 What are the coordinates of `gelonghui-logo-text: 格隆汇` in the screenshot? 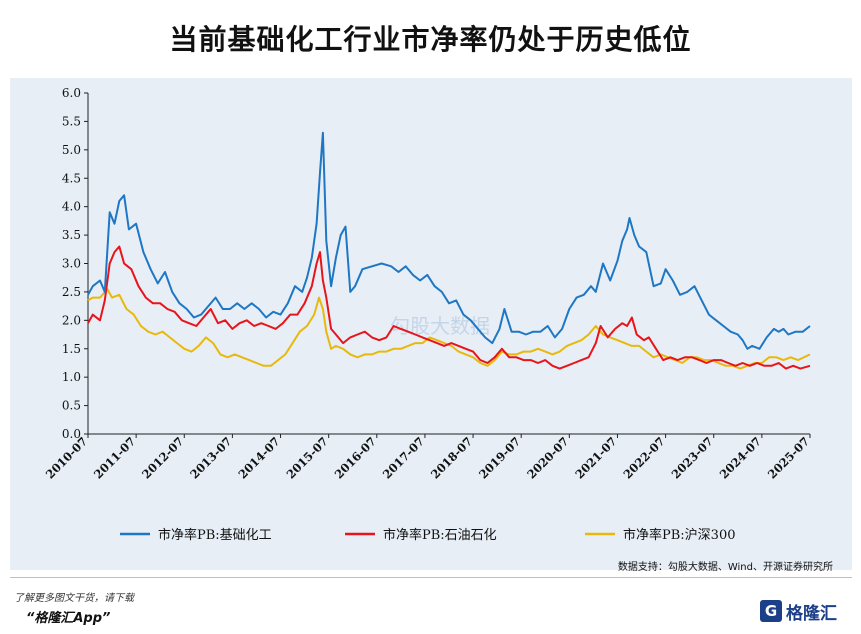 It's located at (811, 613).